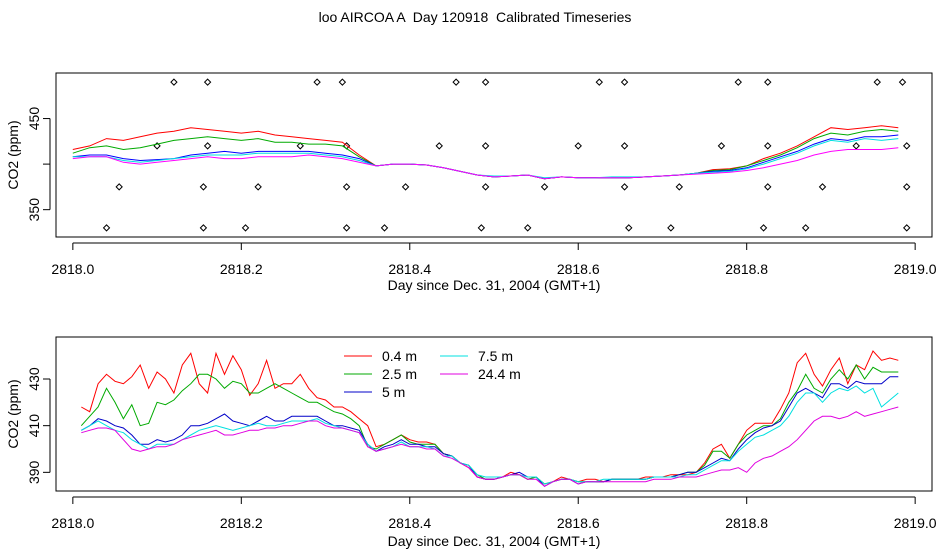 The image size is (950, 550). Describe the element at coordinates (34, 379) in the screenshot. I see `y-tick-label: 430` at that location.